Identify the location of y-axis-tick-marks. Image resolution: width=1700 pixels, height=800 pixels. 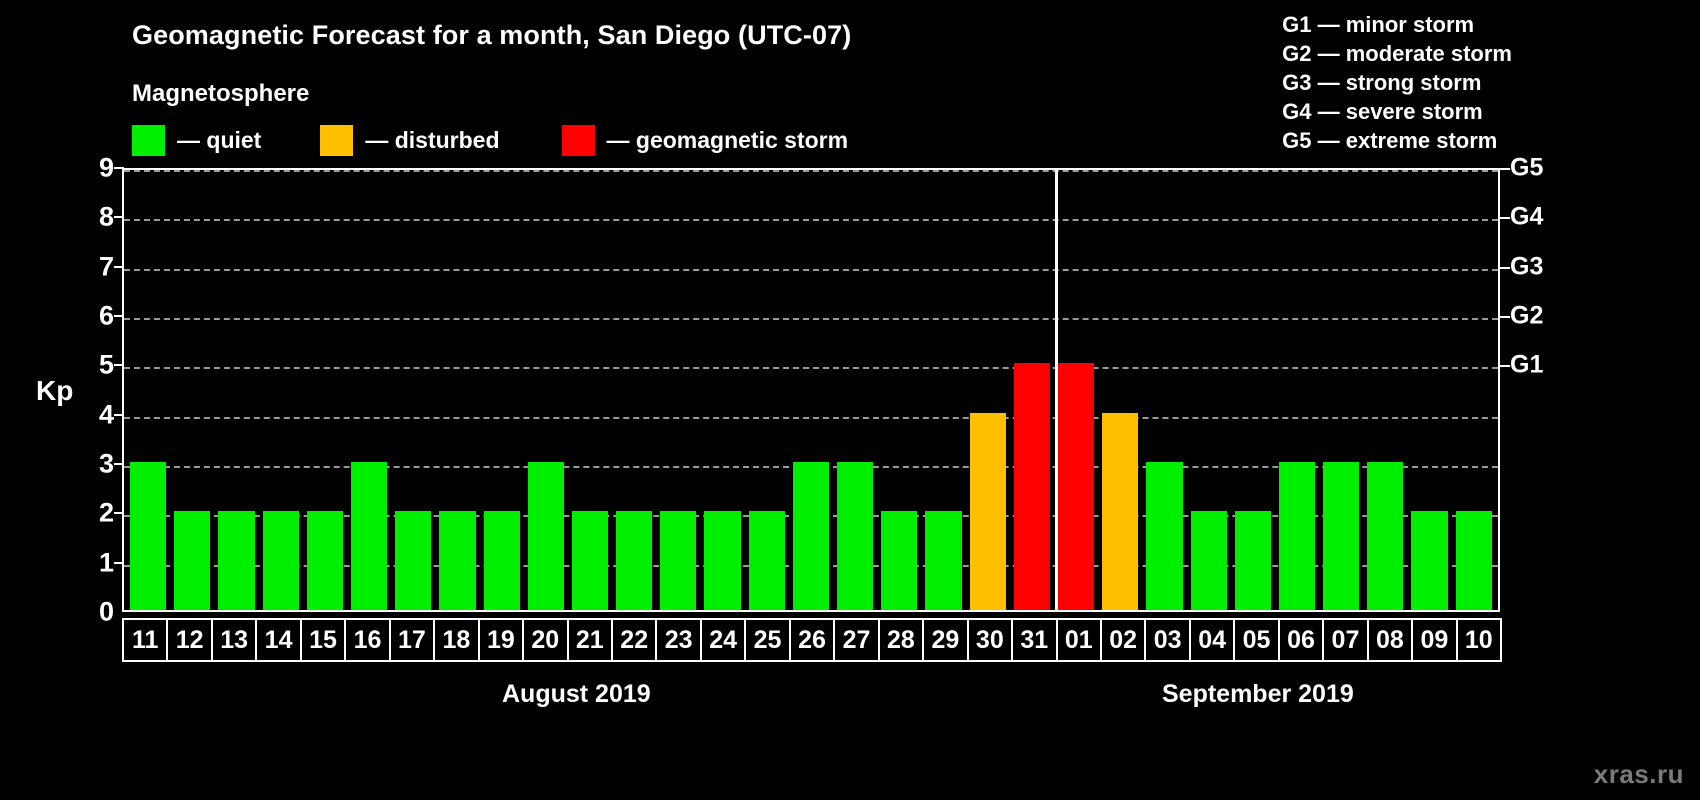
(65, 389).